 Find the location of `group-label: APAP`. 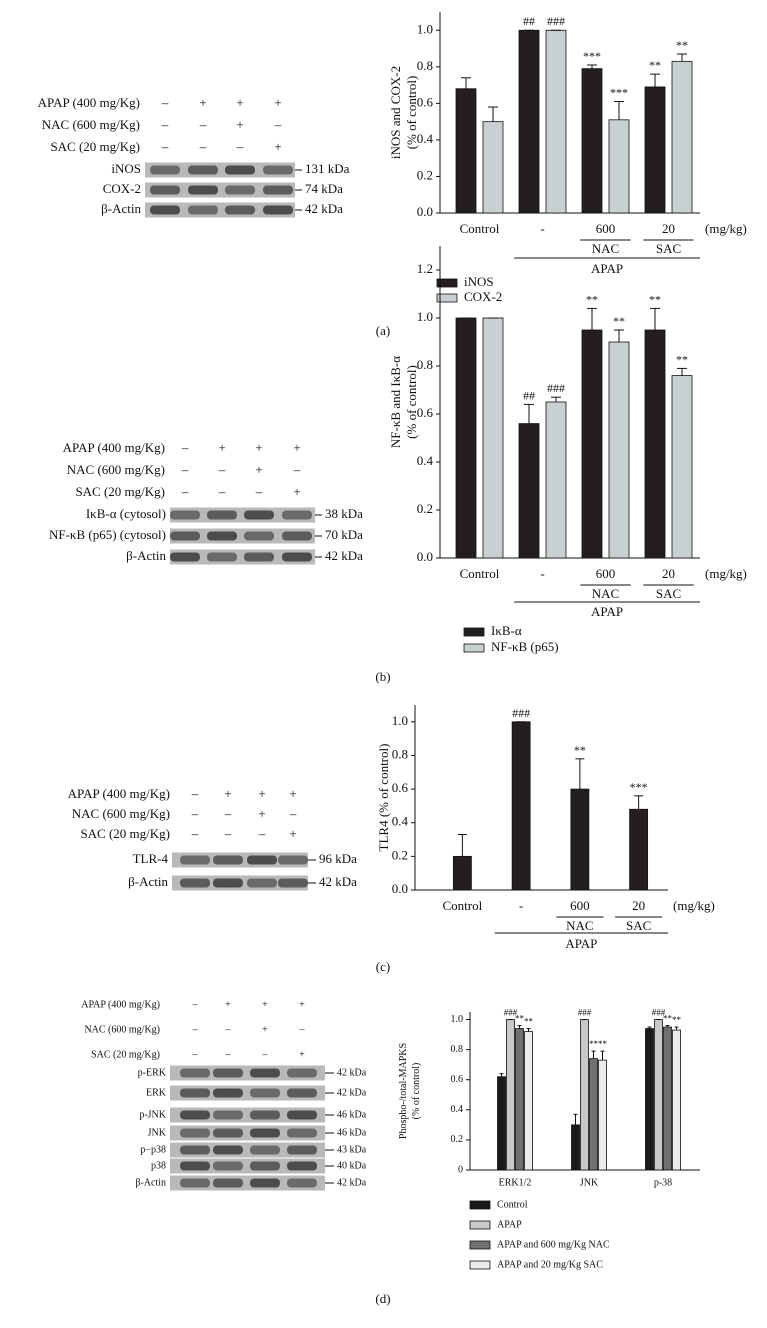

group-label: APAP is located at coordinates (581, 943).